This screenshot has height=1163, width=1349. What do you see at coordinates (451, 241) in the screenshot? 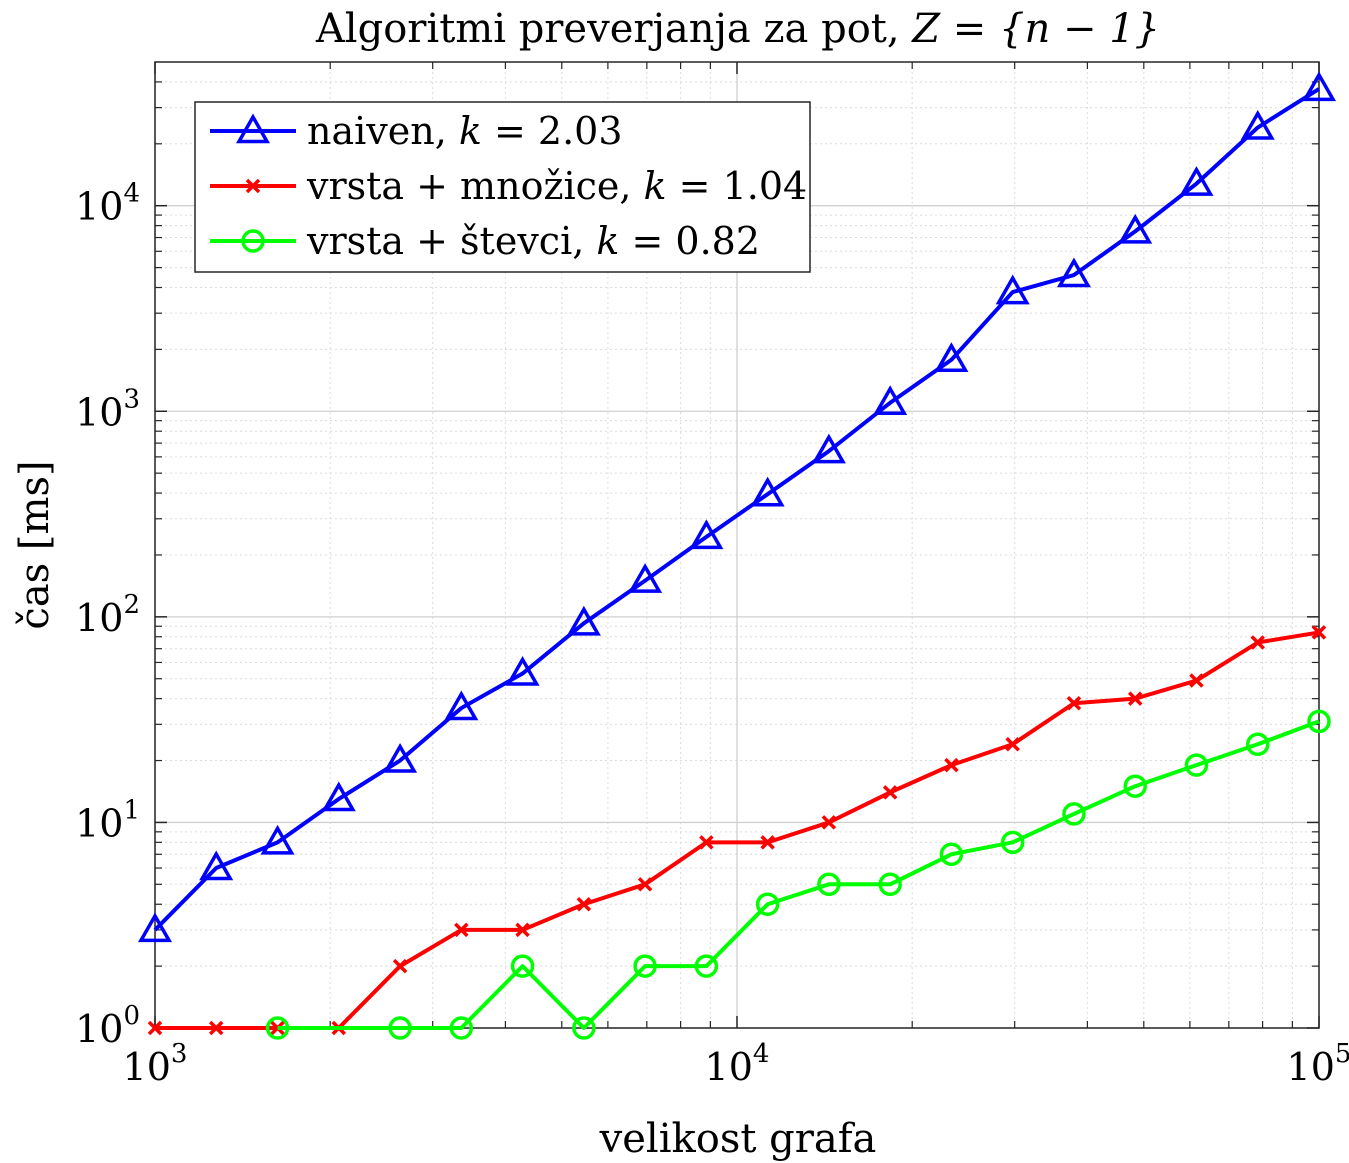
I see `legend-label-prefix: vrsta + števci,` at bounding box center [451, 241].